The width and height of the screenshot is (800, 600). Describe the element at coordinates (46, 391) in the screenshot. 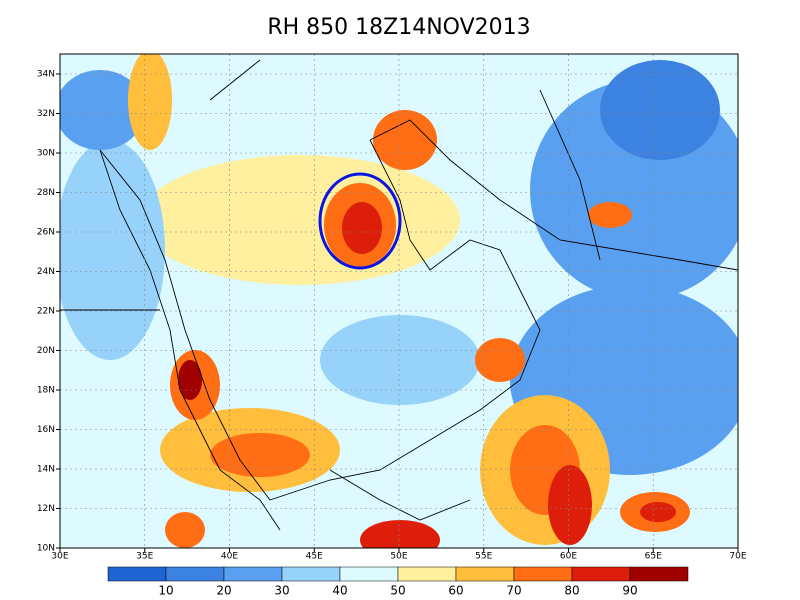

I see `y-tick-label: 18N` at that location.